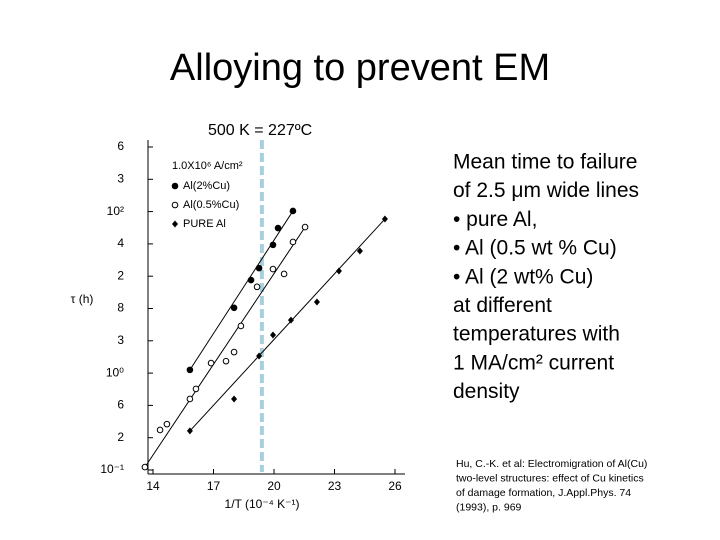 The width and height of the screenshot is (720, 540). Describe the element at coordinates (545, 162) in the screenshot. I see `description-line: Mean time to failure` at that location.